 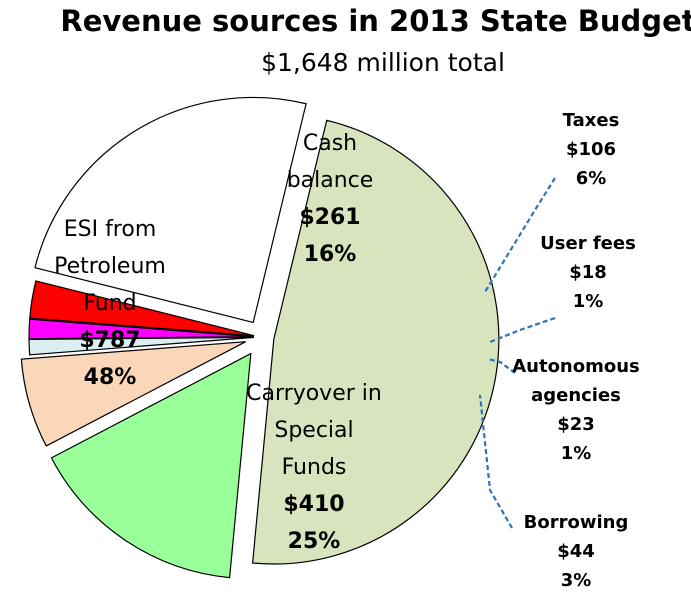 I want to click on label-taxes-value: $106, so click(x=591, y=149).